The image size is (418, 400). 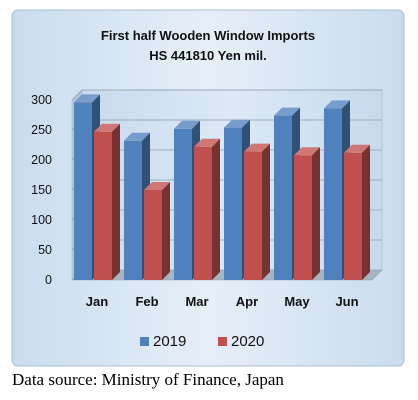 I want to click on legend: 2019 2020, so click(x=202, y=341).